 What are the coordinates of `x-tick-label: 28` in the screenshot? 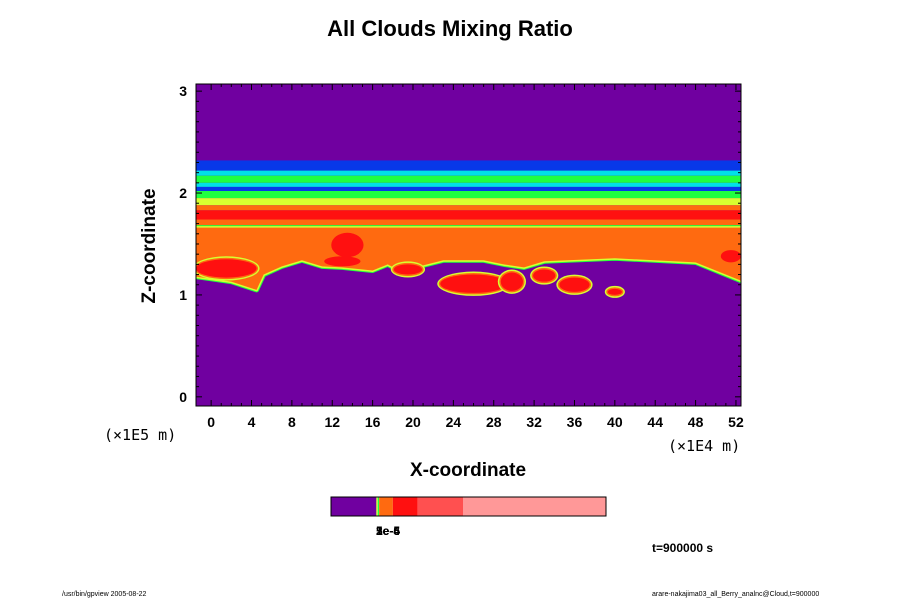 It's located at (494, 422).